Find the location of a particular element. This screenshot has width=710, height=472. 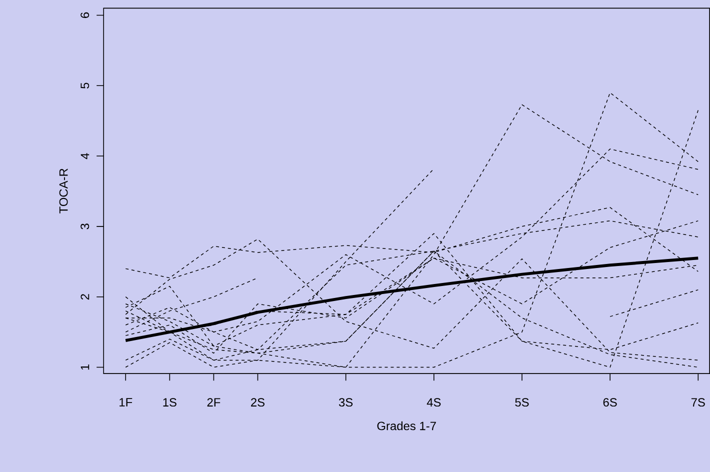

y-tick-label: 2 is located at coordinates (85, 297).